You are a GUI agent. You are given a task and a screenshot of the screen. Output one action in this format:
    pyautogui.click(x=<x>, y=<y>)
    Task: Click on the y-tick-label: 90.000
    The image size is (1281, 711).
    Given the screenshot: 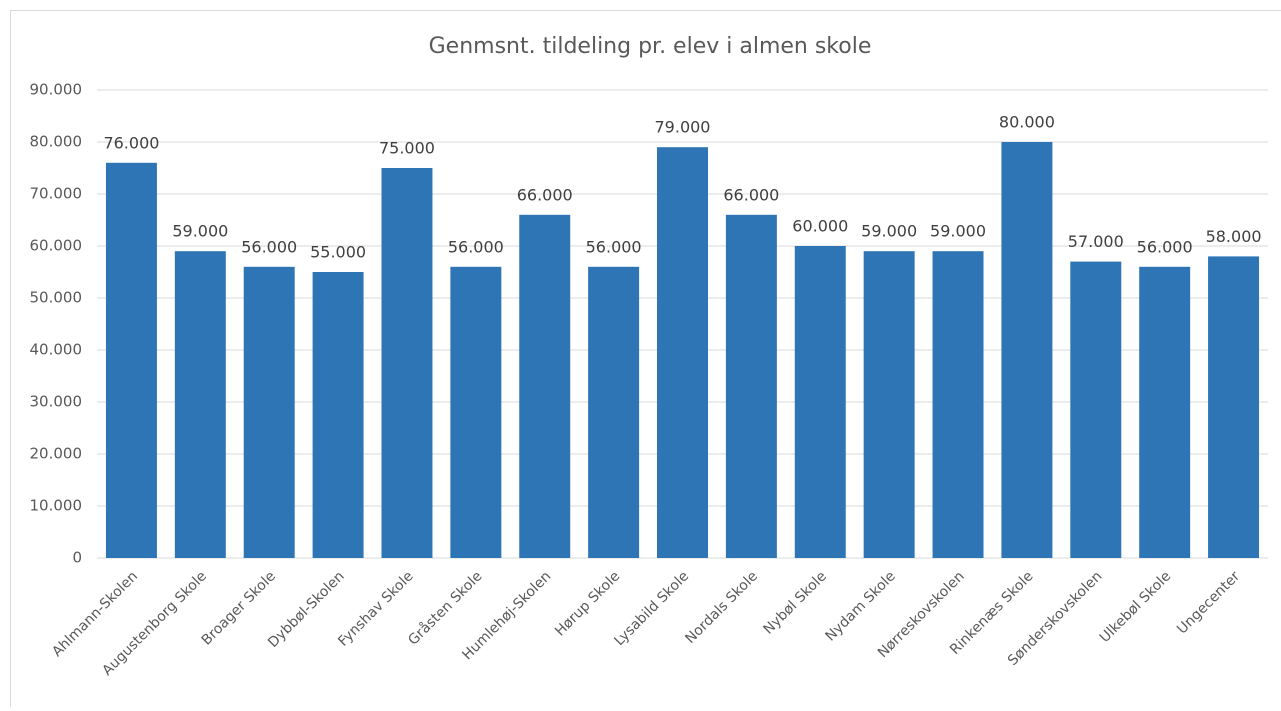 What is the action you would take?
    pyautogui.click(x=56, y=90)
    